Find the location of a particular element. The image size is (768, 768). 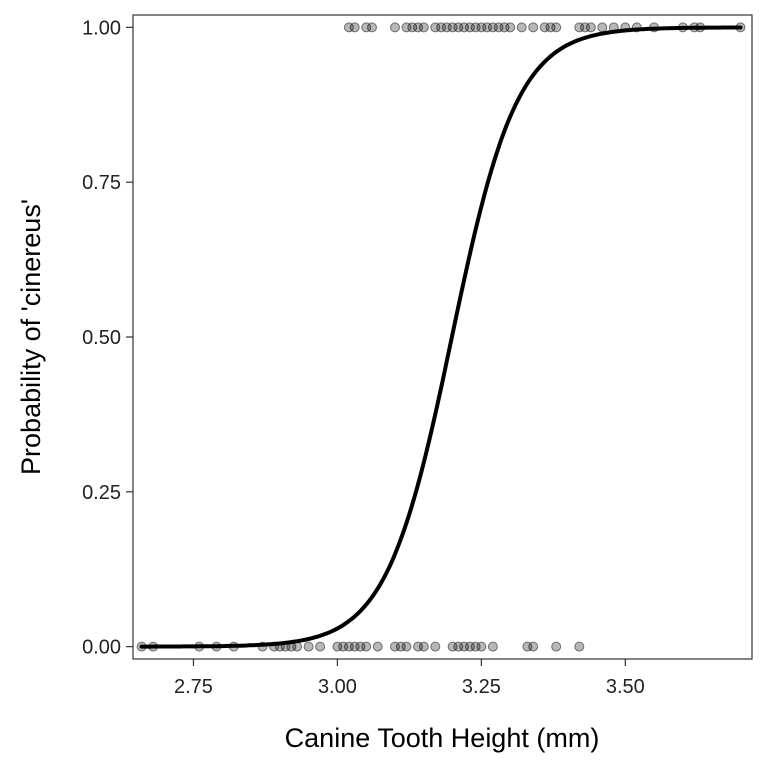

y-tick-label: 1.00 is located at coordinates (101, 28).